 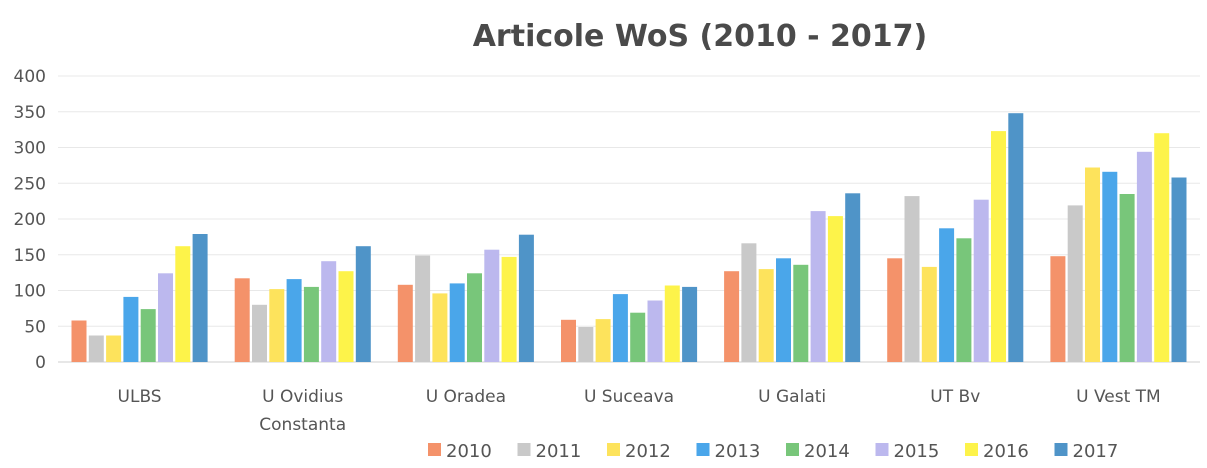 What do you see at coordinates (738, 451) in the screenshot?
I see `legend-label: 2013` at bounding box center [738, 451].